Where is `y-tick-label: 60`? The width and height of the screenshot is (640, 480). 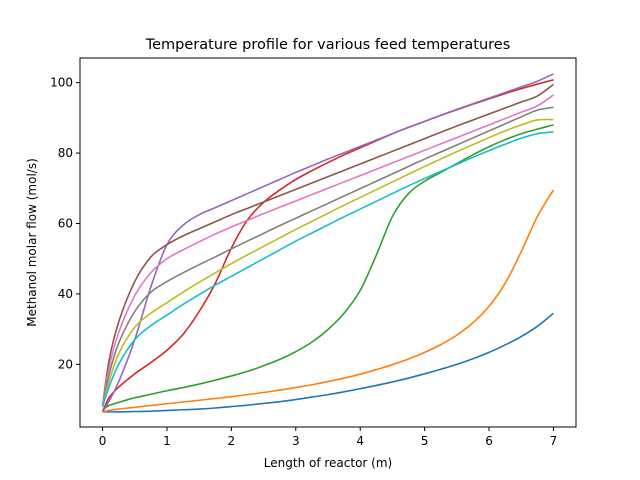
y-tick-label: 60 is located at coordinates (65, 223).